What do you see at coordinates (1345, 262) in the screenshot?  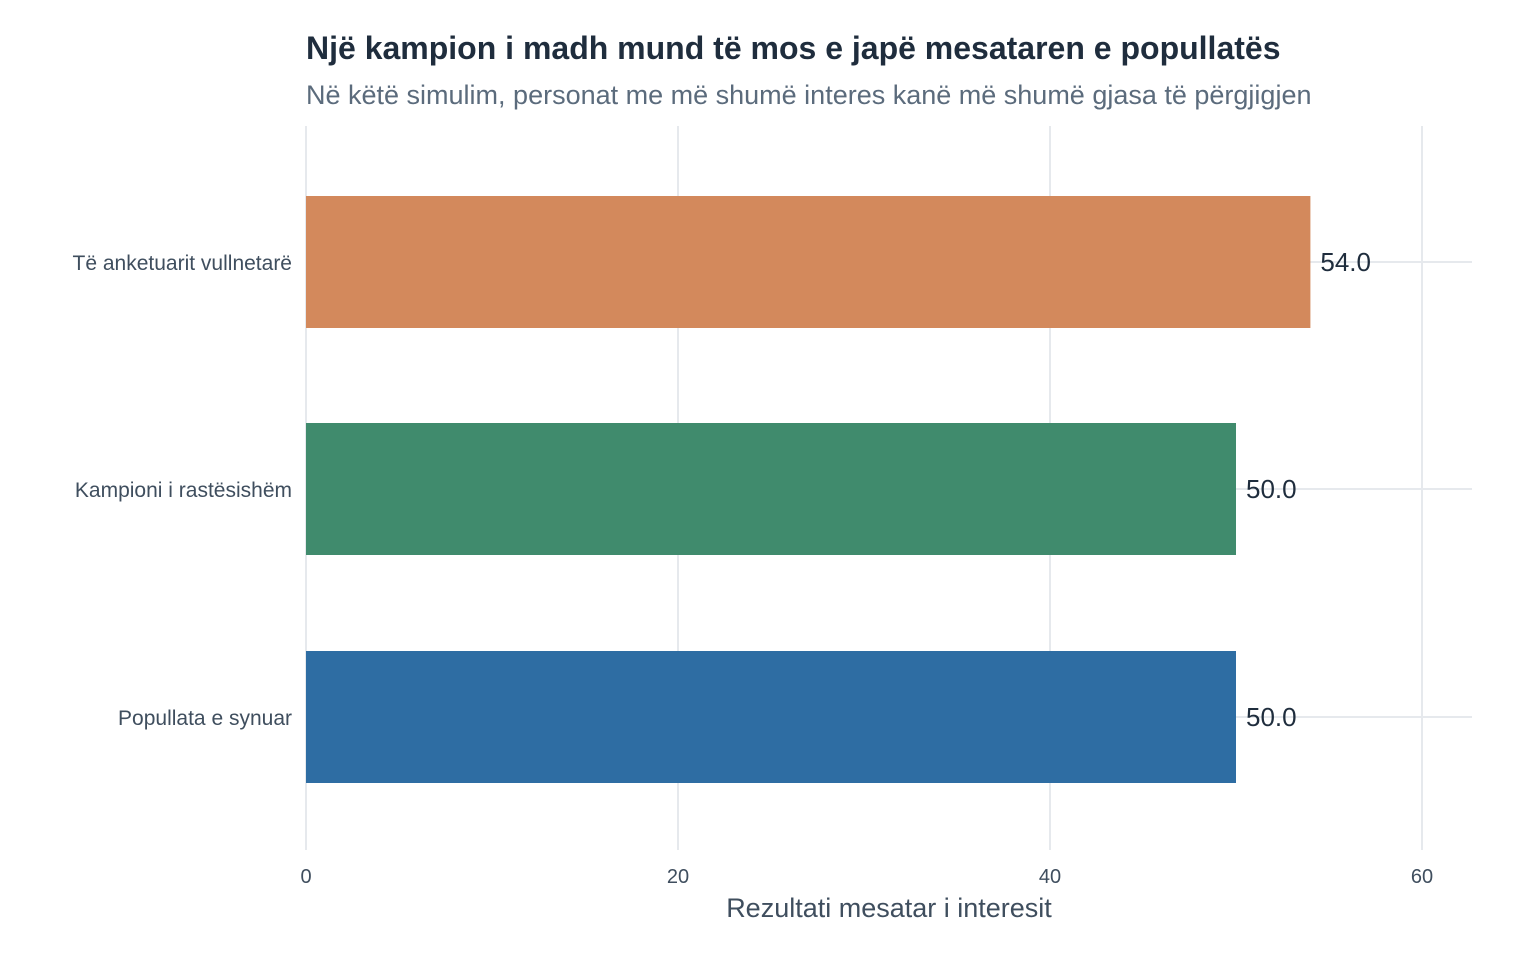 I see `value-label: 54.0` at bounding box center [1345, 262].